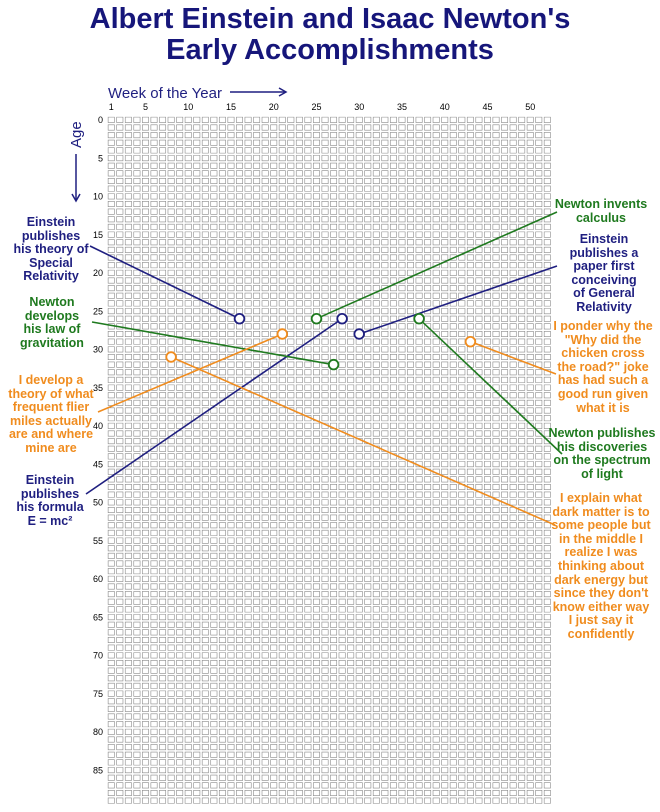 Image resolution: width=660 pixels, height=812 pixels. I want to click on y-tick-label: 70, so click(98, 656).